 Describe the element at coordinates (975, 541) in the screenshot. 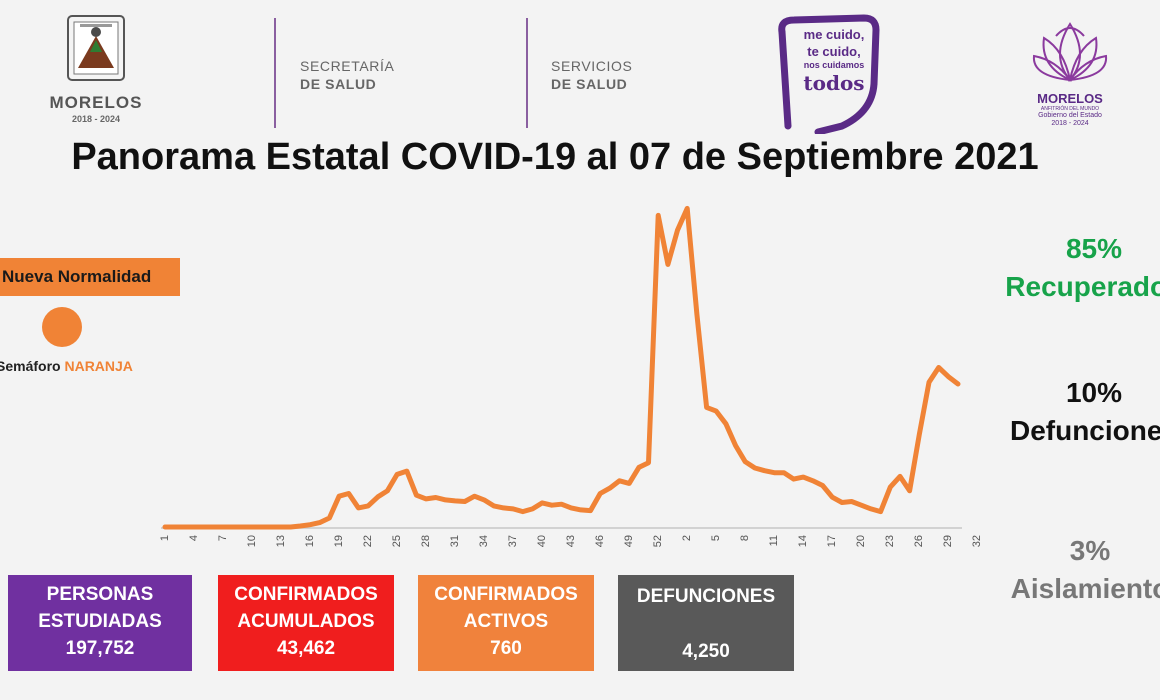

I see `x-tick-label: 32` at that location.